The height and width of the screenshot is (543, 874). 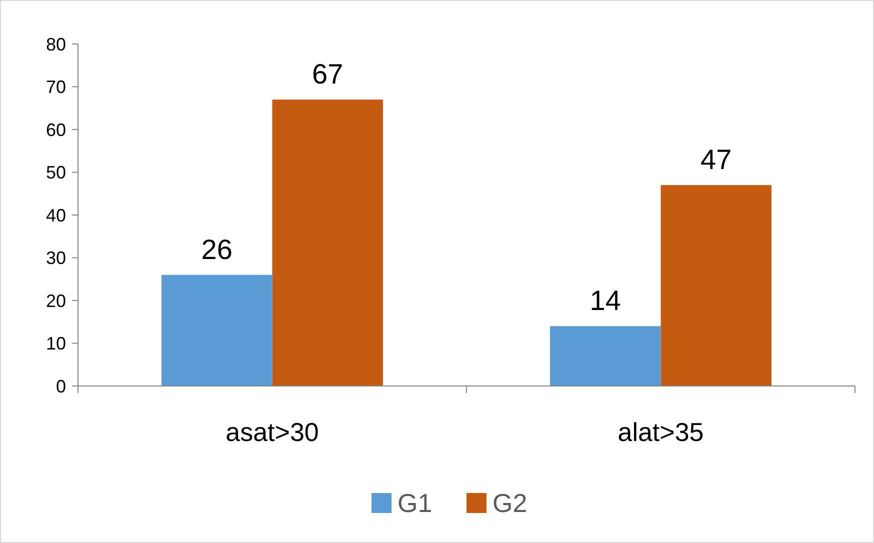 I want to click on data-label: 67, so click(x=328, y=74).